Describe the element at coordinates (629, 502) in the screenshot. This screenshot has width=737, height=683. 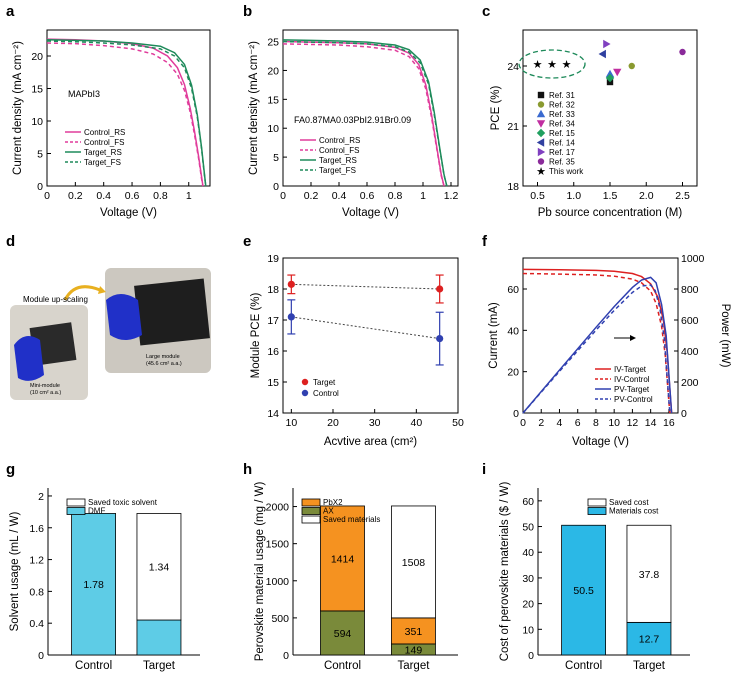
I see `panel-i-legend-label: Saved cost` at that location.